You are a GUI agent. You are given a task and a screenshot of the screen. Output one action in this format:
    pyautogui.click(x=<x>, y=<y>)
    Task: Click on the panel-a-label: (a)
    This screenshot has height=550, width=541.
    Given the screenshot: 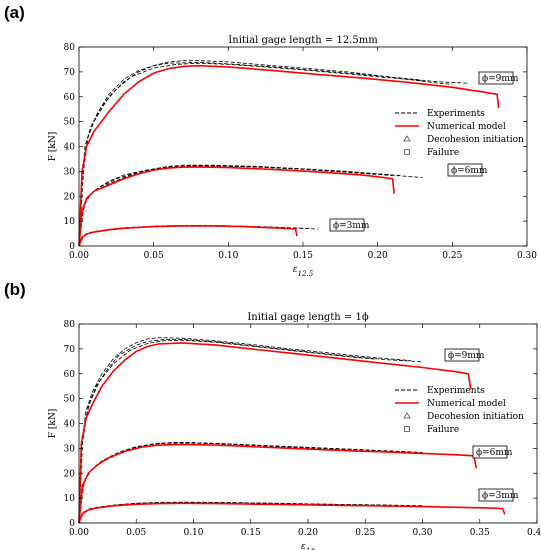 What is the action you would take?
    pyautogui.click(x=14, y=12)
    